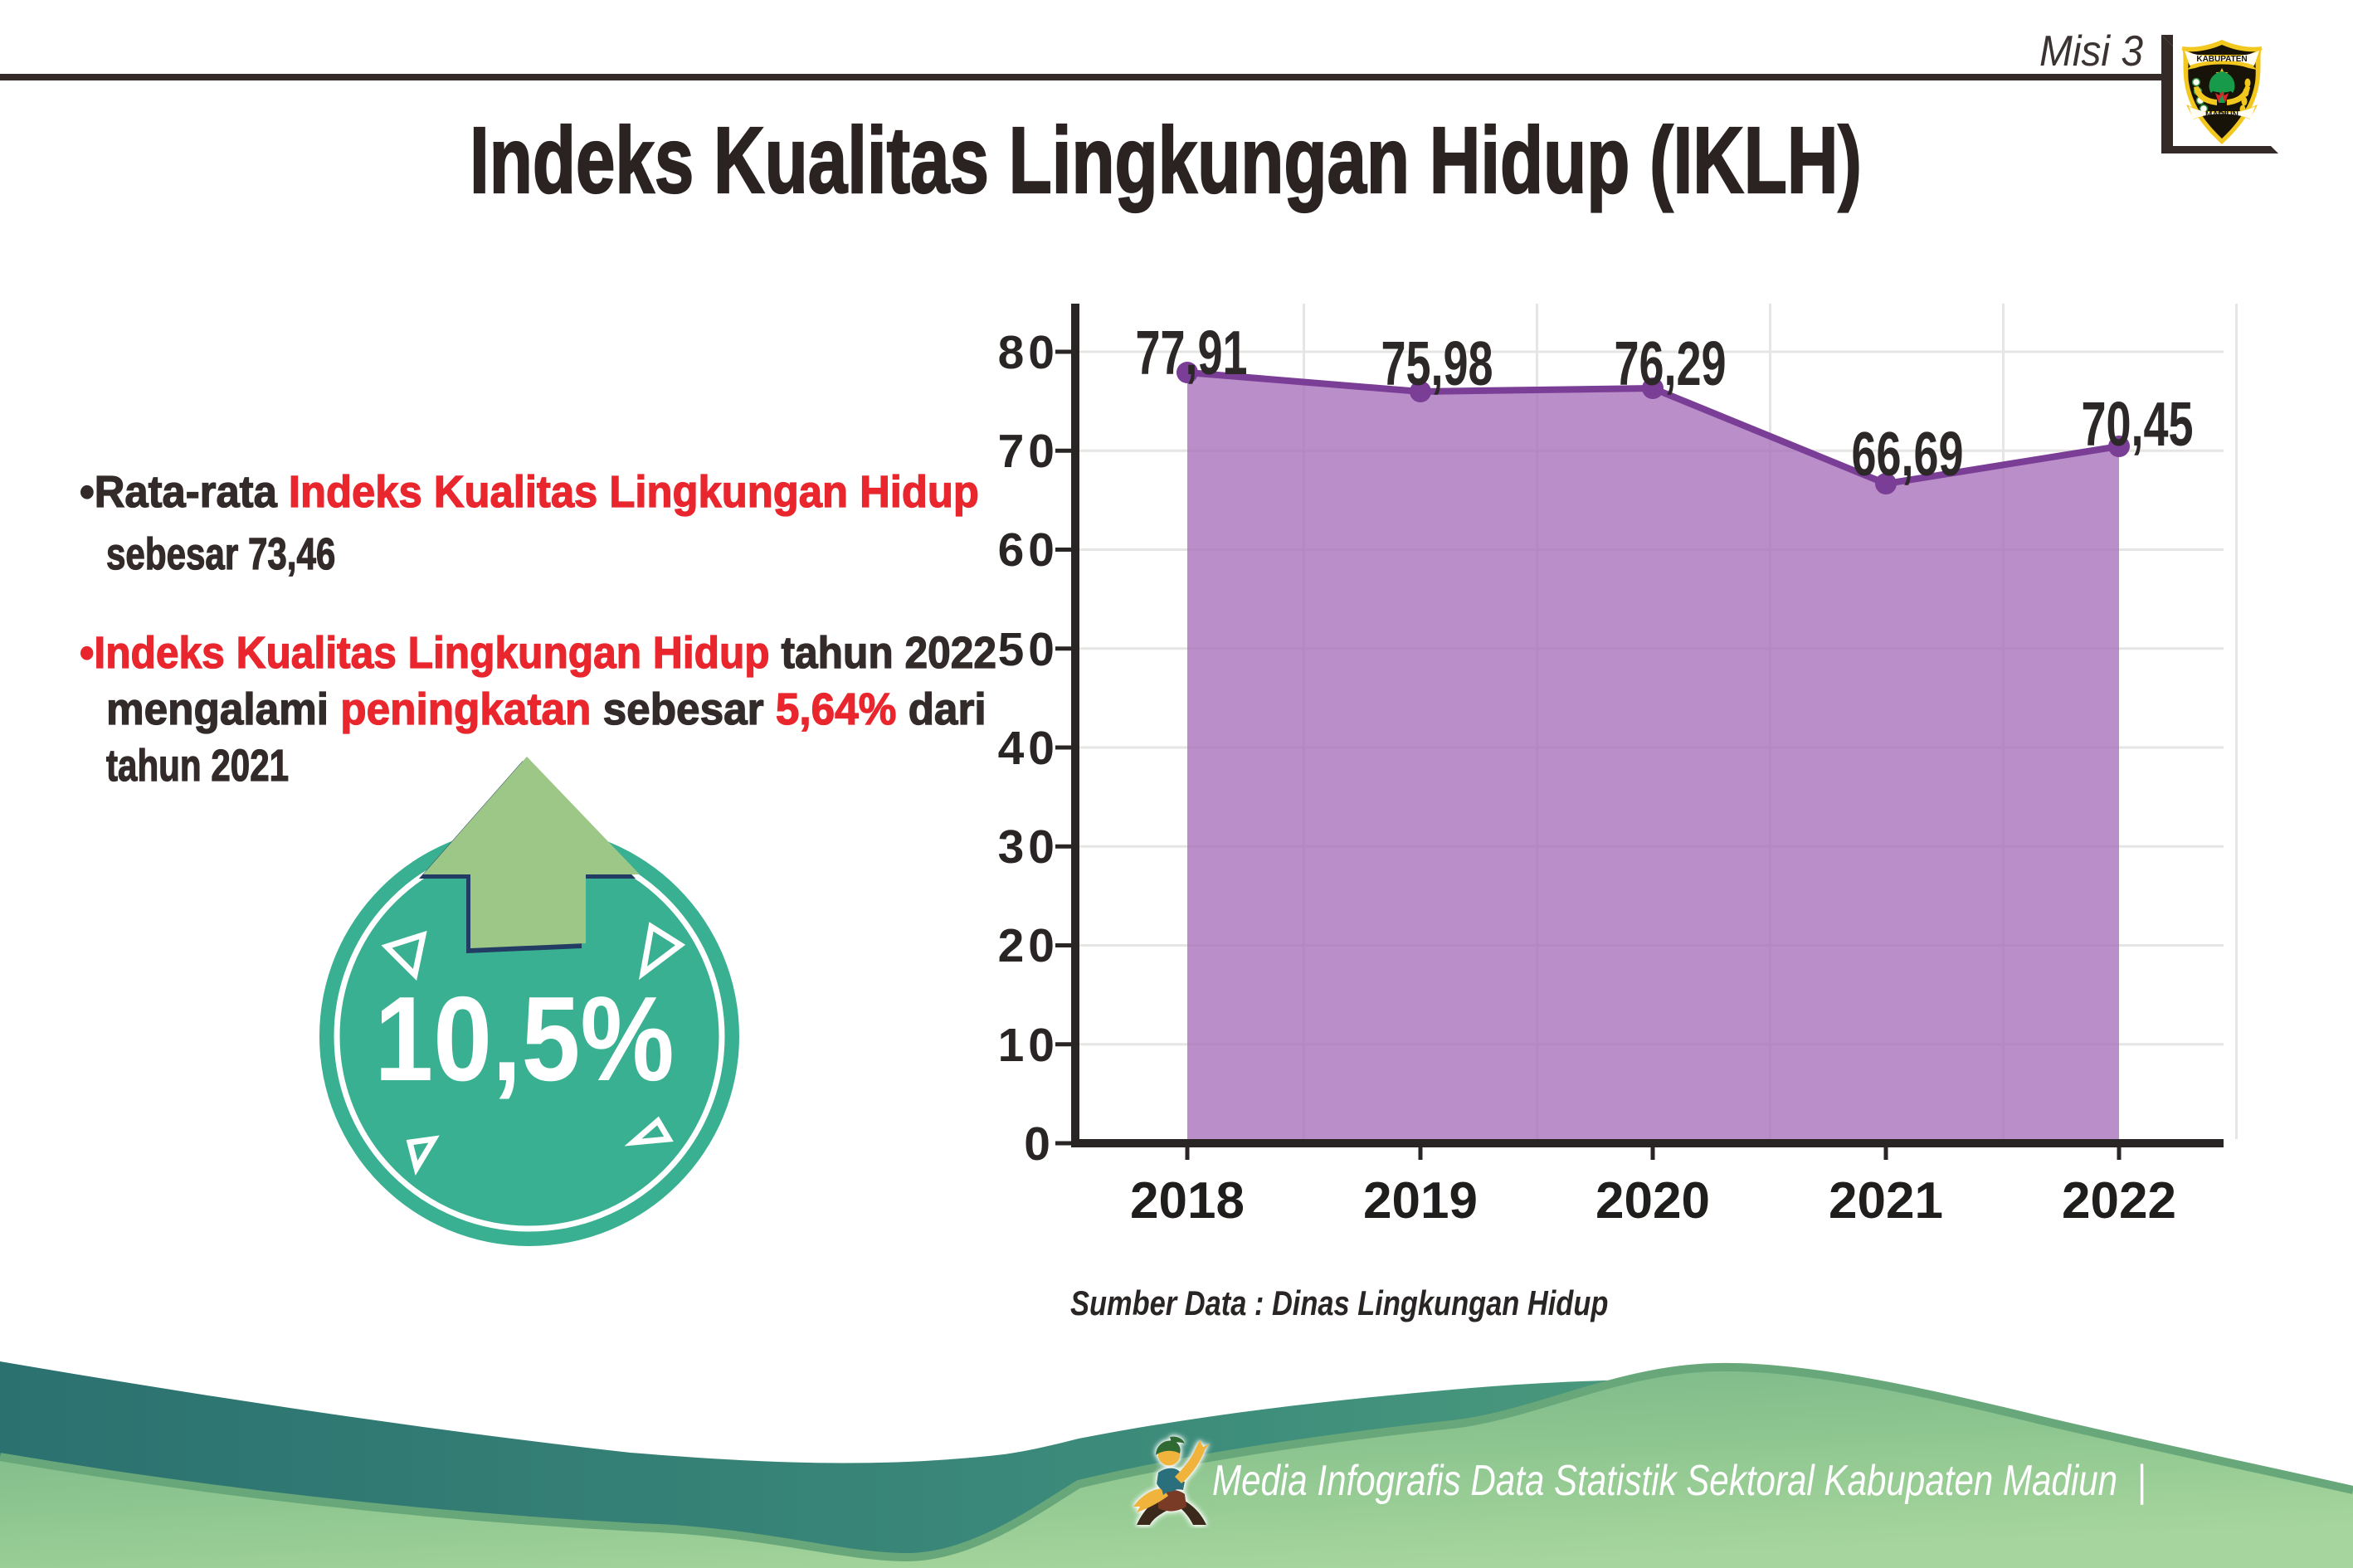 The width and height of the screenshot is (2353, 1568). I want to click on svg-text: 77,91, so click(1191, 352).